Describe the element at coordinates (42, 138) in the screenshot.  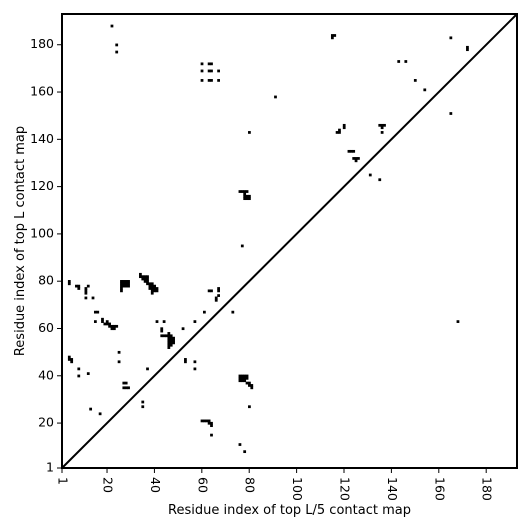
I see `y-tick-label: 140` at that location.